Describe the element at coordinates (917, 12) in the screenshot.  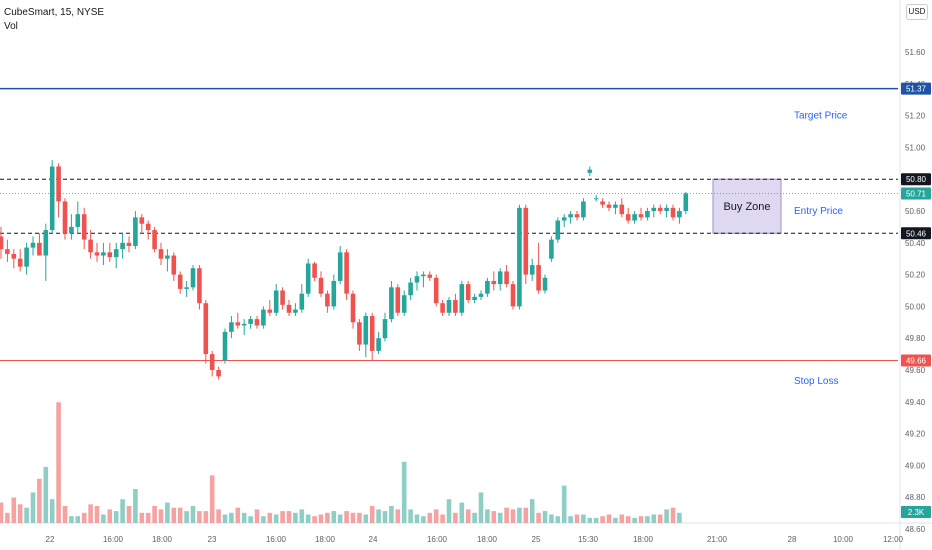
I see `currency-button: USD` at that location.